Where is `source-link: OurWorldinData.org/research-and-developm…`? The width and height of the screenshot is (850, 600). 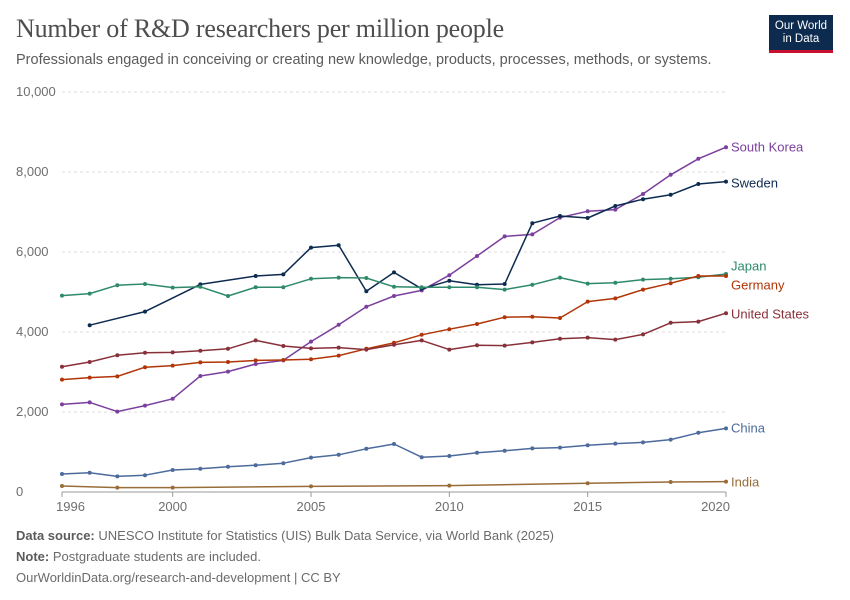
source-link: OurWorldinData.org/research-and-developm… is located at coordinates (178, 577).